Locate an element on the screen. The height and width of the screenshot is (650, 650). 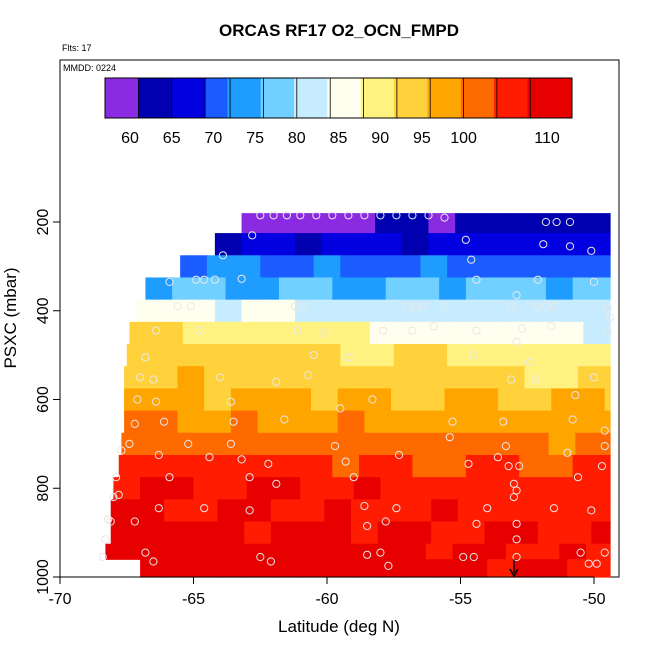
flights-annotation: Flts: 17 is located at coordinates (77, 48).